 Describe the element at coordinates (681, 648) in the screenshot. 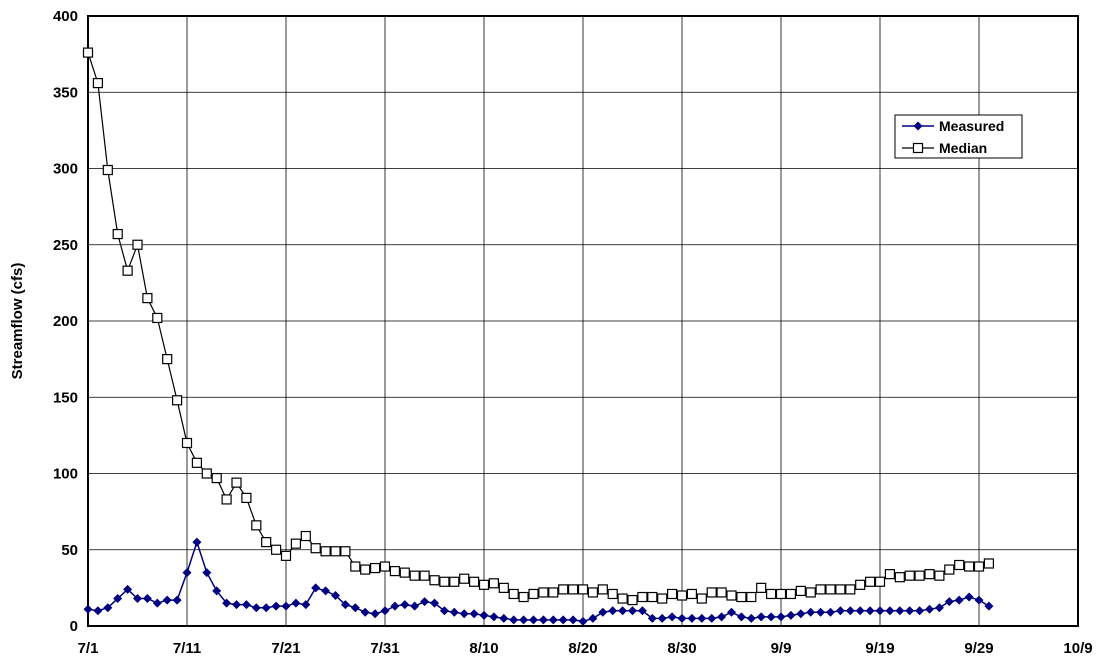

I see `x-tick-label: 8/30` at that location.